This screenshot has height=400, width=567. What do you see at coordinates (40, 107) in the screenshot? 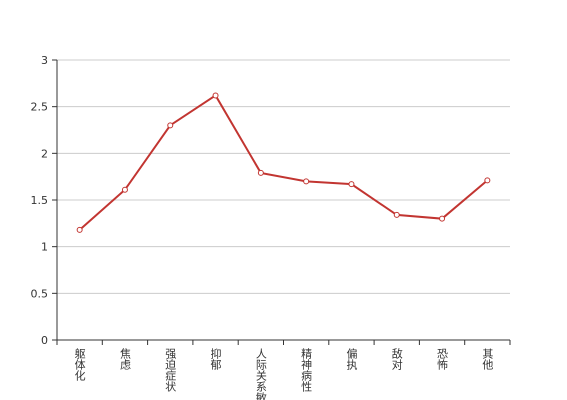
I see `y-tick-label: 2.5` at bounding box center [40, 107].